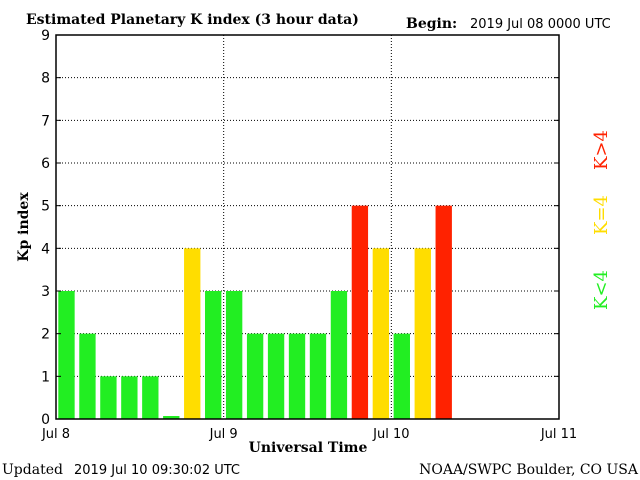  Describe the element at coordinates (55, 434) in the screenshot. I see `x-tick-label: Jul 8` at that location.